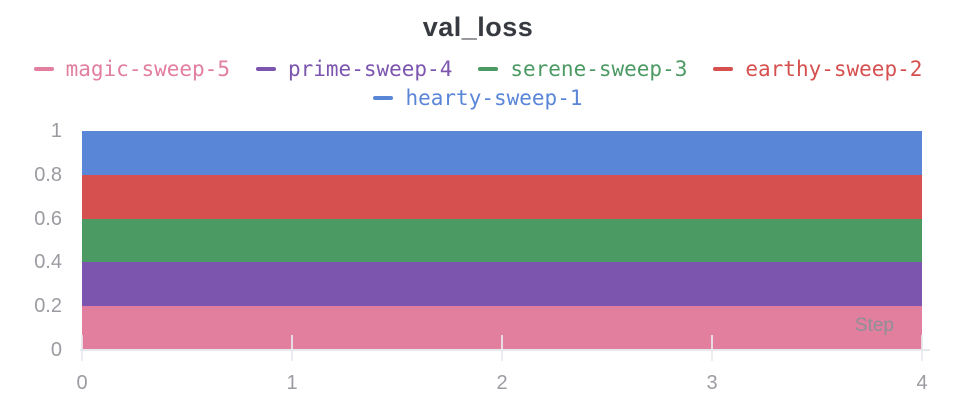 The width and height of the screenshot is (956, 420). I want to click on legend-item-hearty-sweep-1: hearty-sweep-1, so click(478, 98).